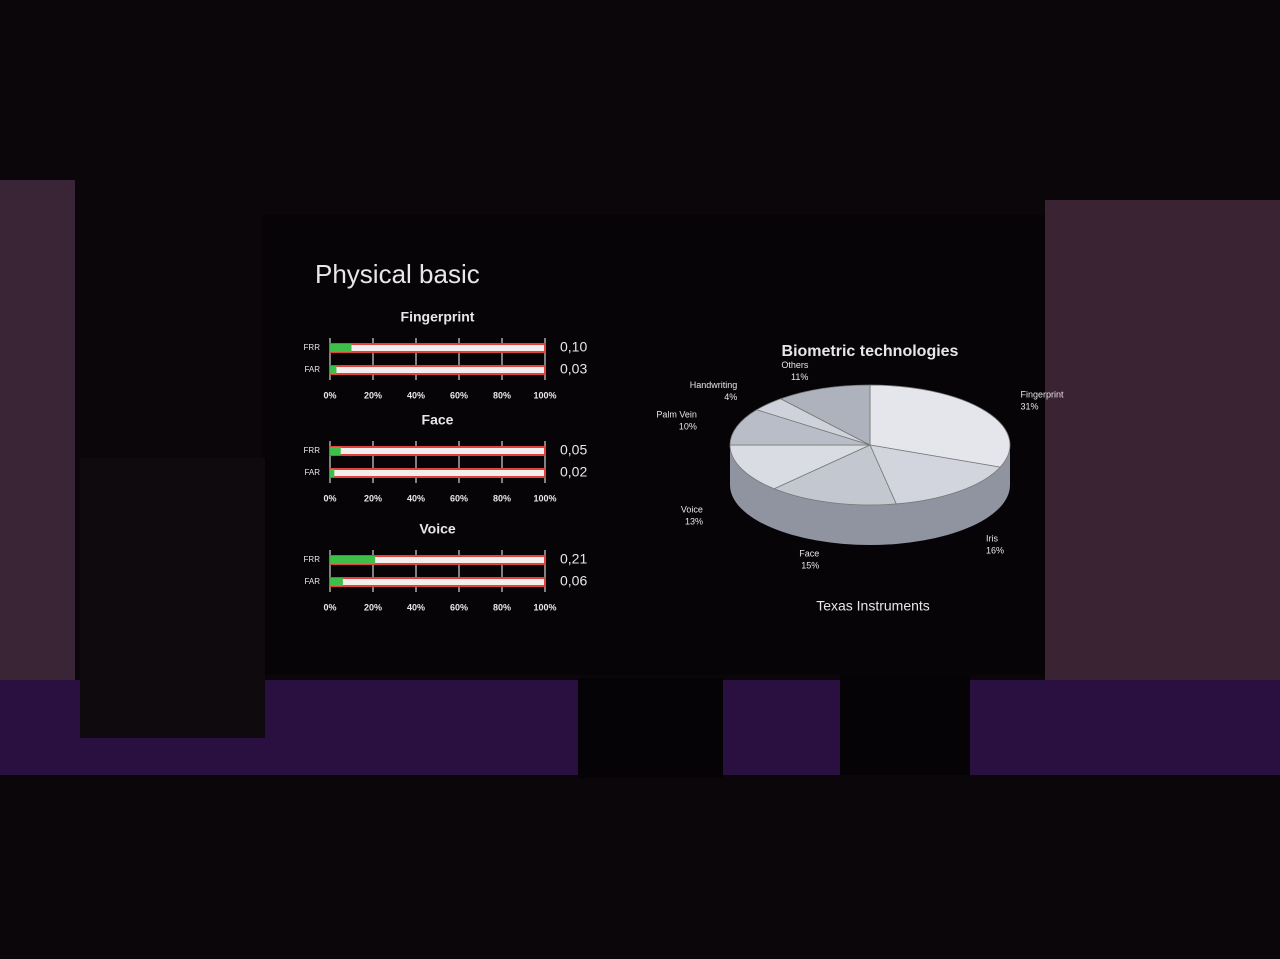  Describe the element at coordinates (573, 581) in the screenshot. I see `value-label: 0,06` at that location.